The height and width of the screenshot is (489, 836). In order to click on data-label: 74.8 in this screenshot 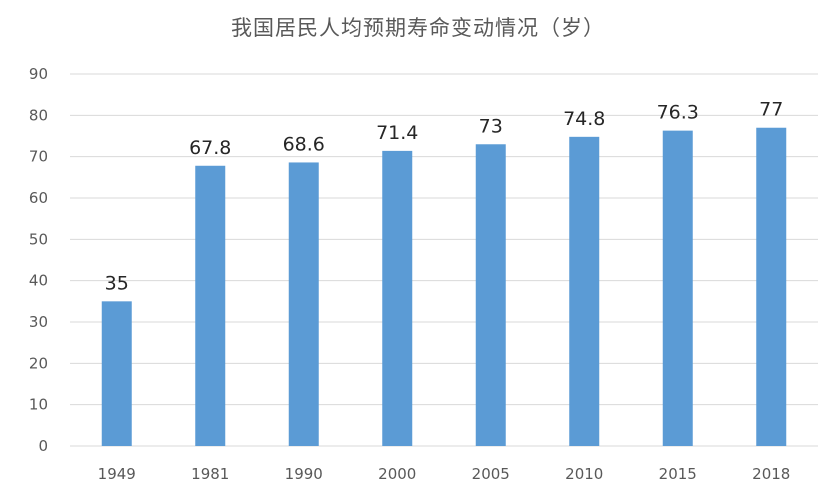, I will do `click(584, 119)`.